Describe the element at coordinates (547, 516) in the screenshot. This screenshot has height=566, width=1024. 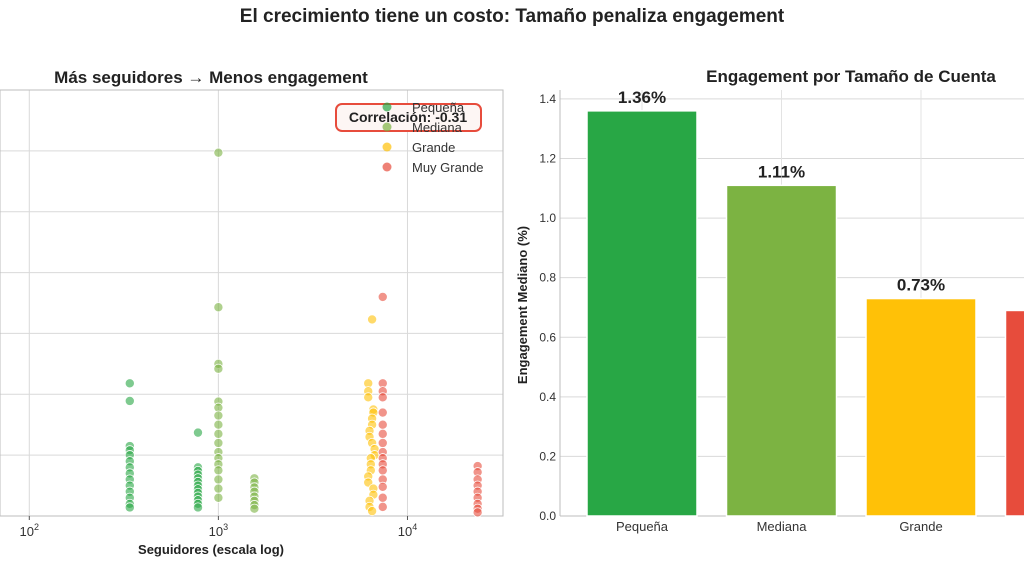
I see `bar-y-tick-label: 0.0` at that location.